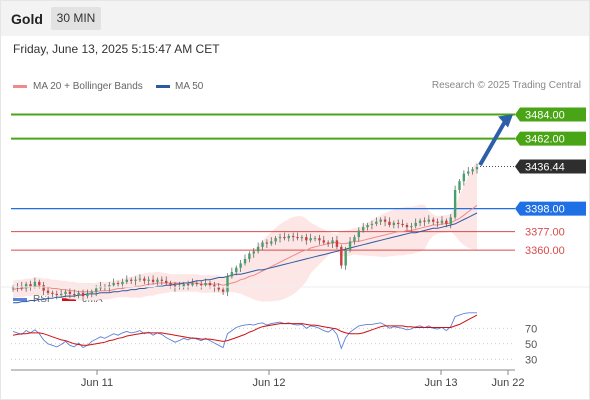 This screenshot has width=590, height=400. I want to click on level-label-3377.00: 3377.00, so click(545, 233).